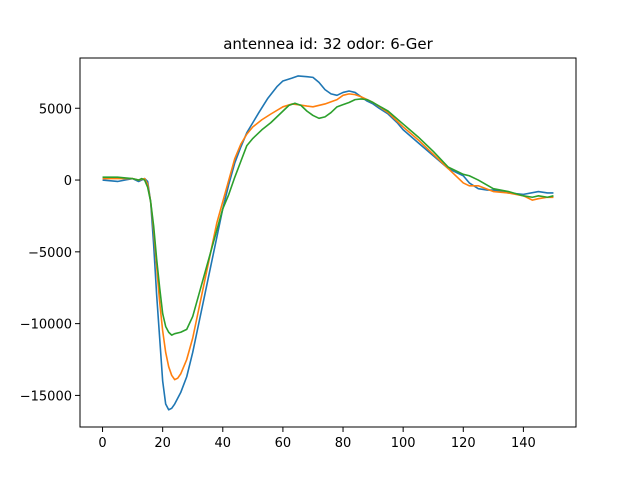 The height and width of the screenshot is (480, 640). What do you see at coordinates (343, 443) in the screenshot?
I see `x-tick-label: 80` at bounding box center [343, 443].